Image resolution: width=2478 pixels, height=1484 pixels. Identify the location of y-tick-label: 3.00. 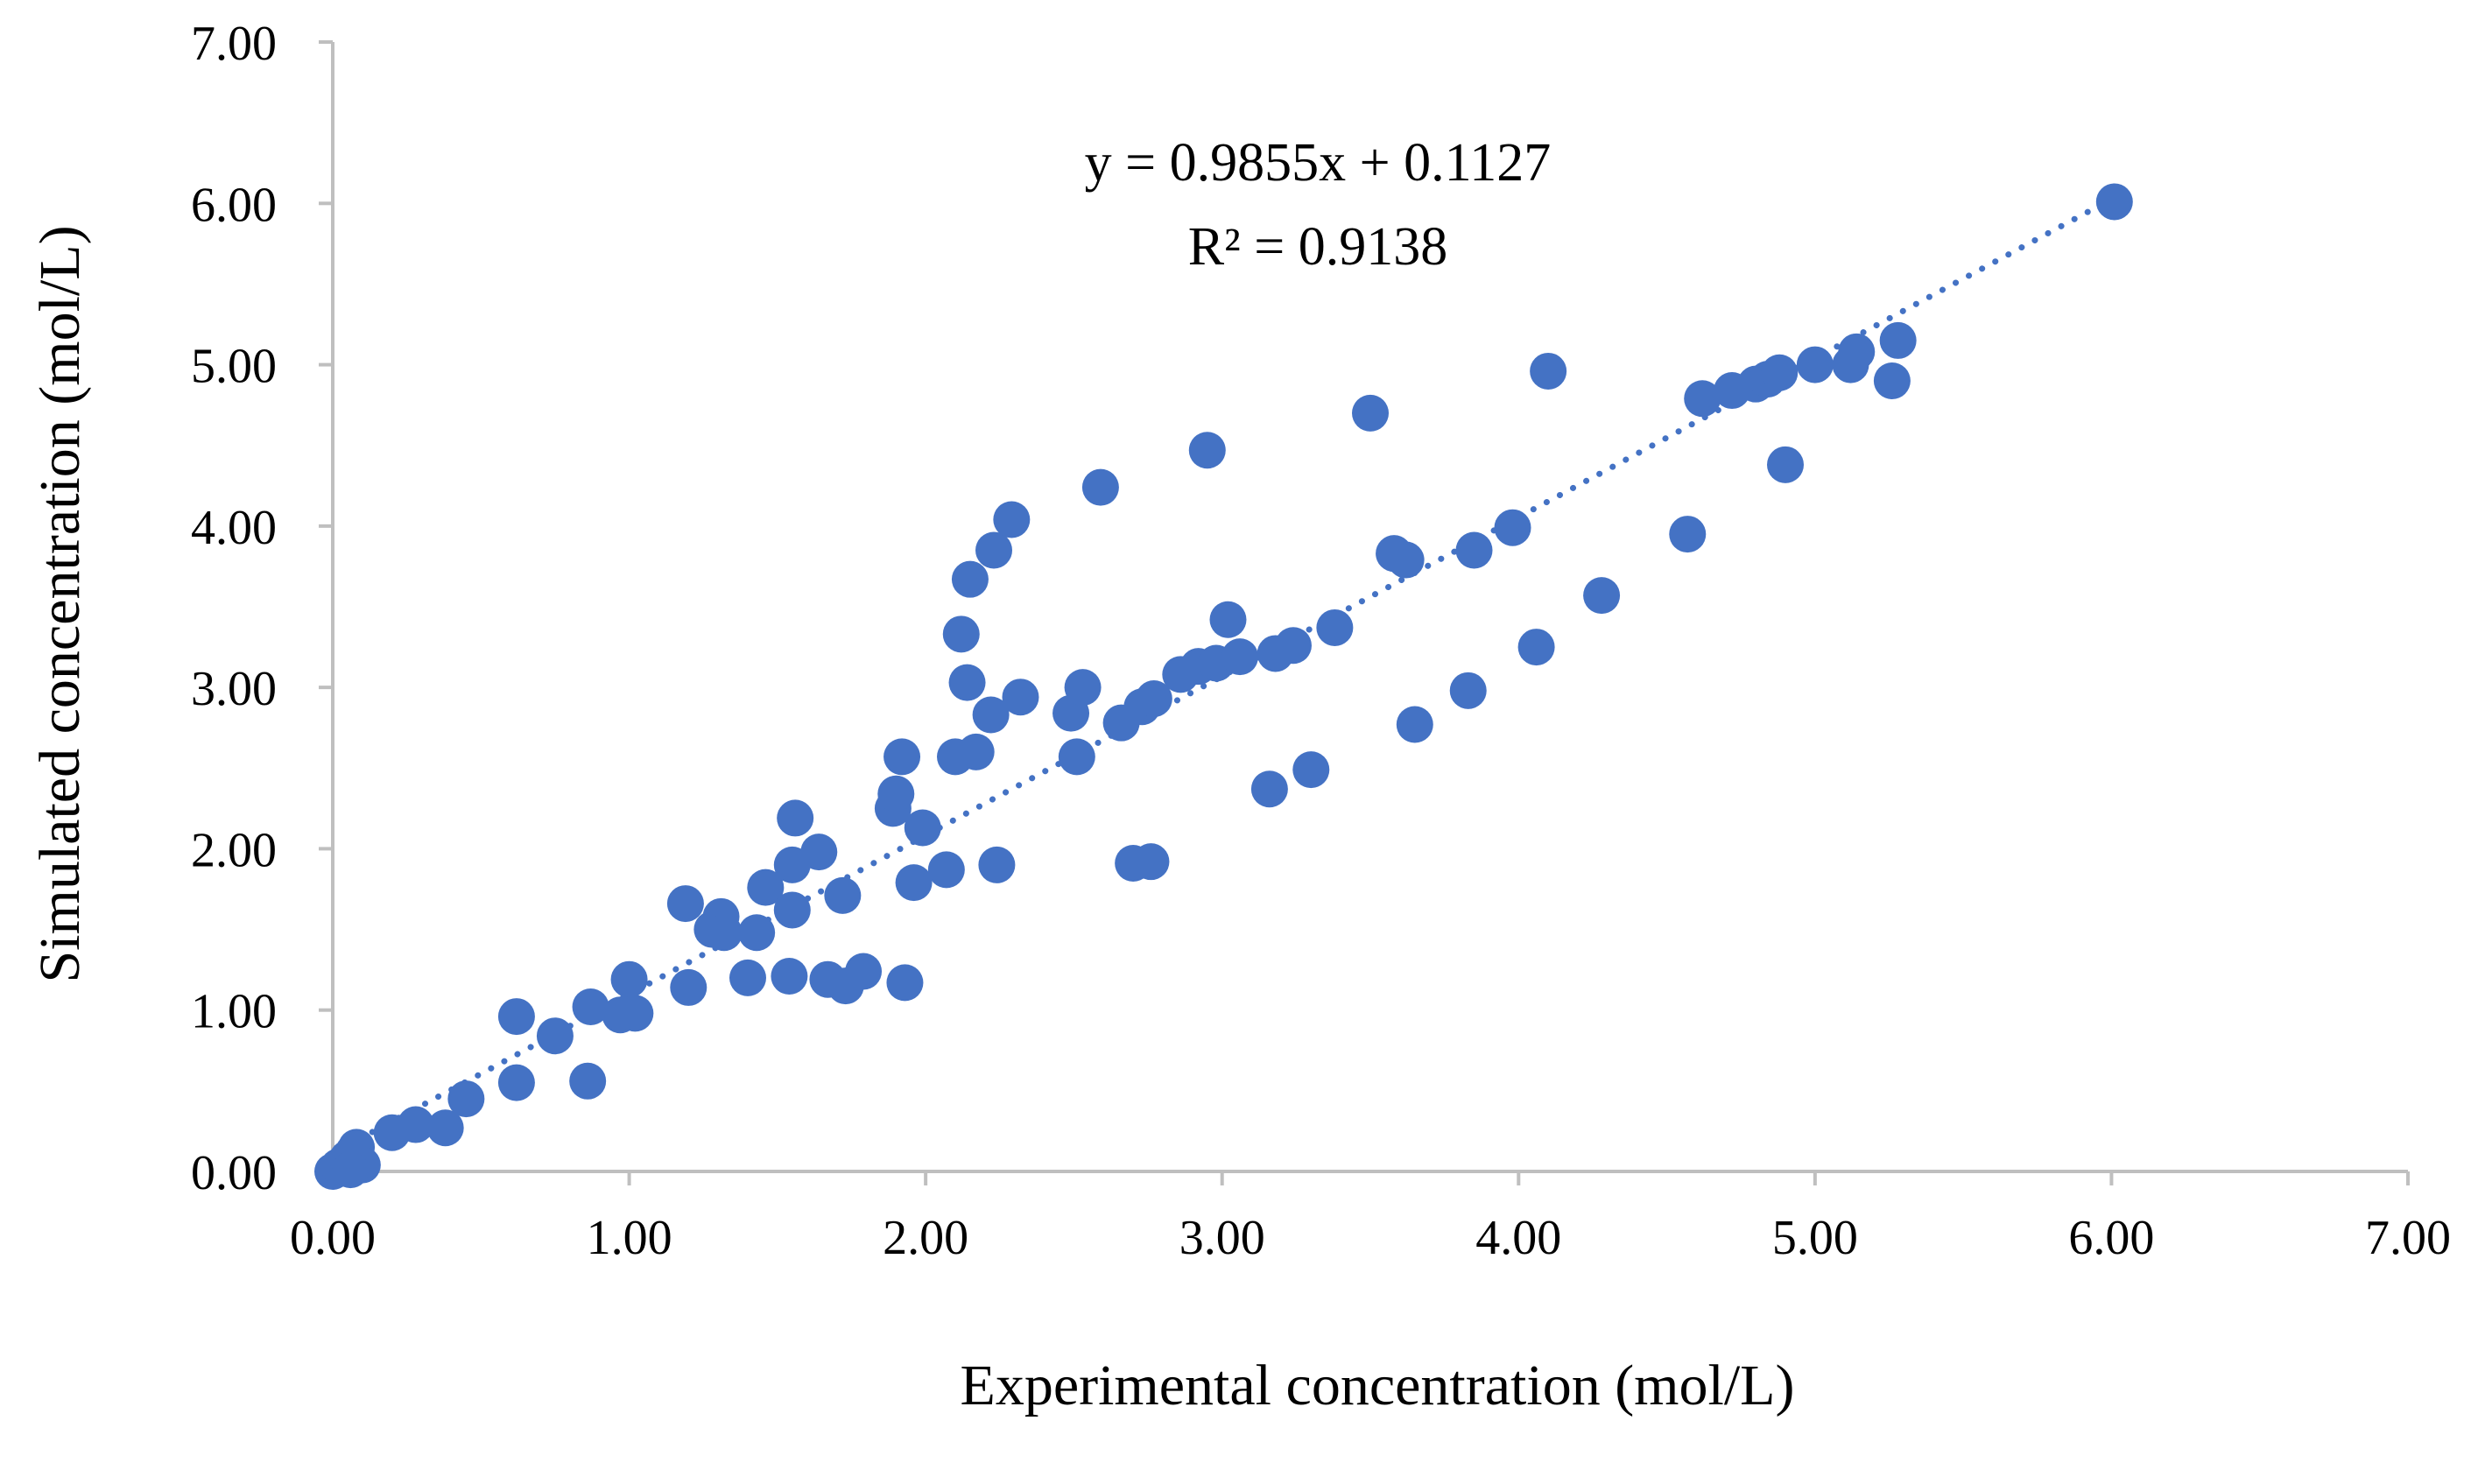
(234, 689).